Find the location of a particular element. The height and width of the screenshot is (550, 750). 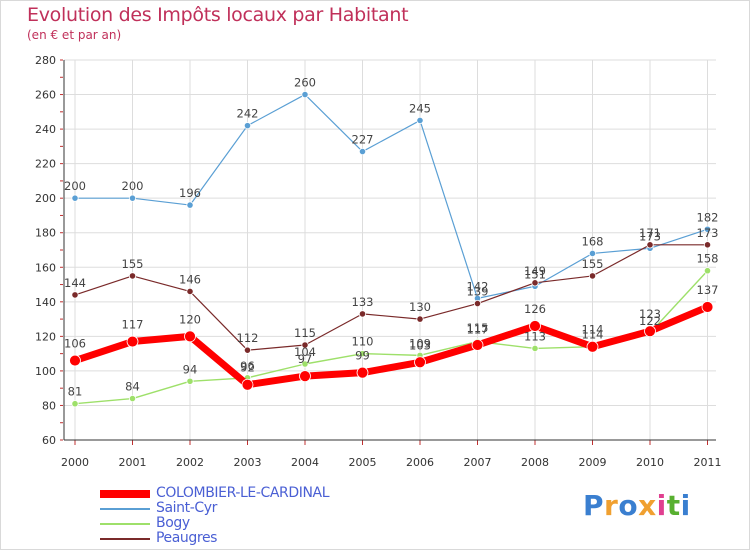

x-tick-label: 2006 is located at coordinates (420, 462).